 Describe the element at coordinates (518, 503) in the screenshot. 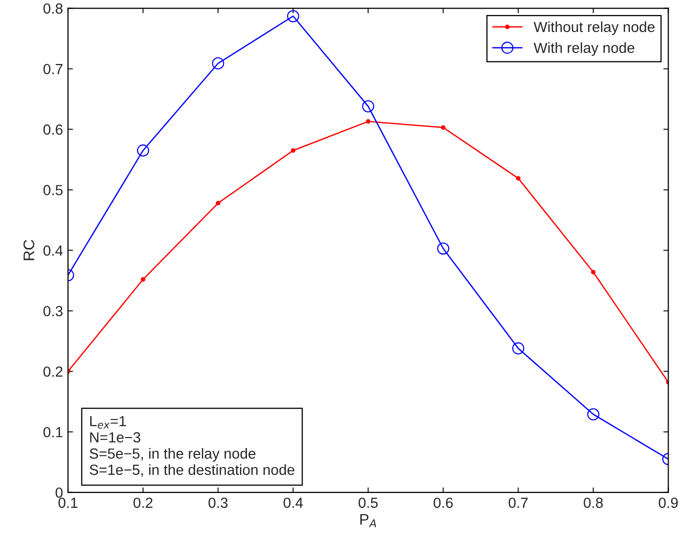

I see `x-tick-label: 0.7` at that location.